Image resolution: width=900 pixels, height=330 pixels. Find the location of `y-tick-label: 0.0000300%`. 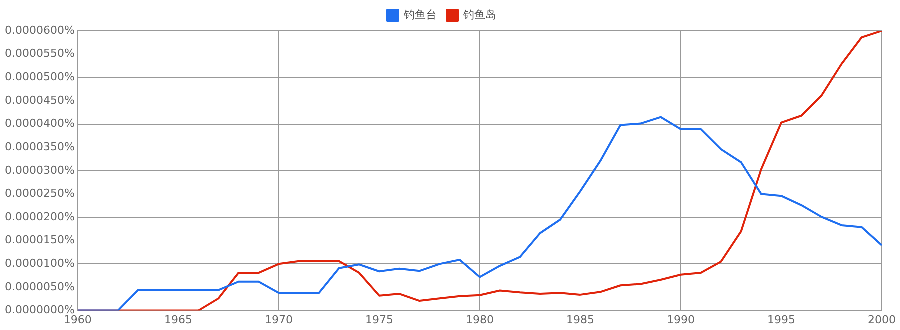

y-tick-label: 0.0000300% is located at coordinates (40, 170).